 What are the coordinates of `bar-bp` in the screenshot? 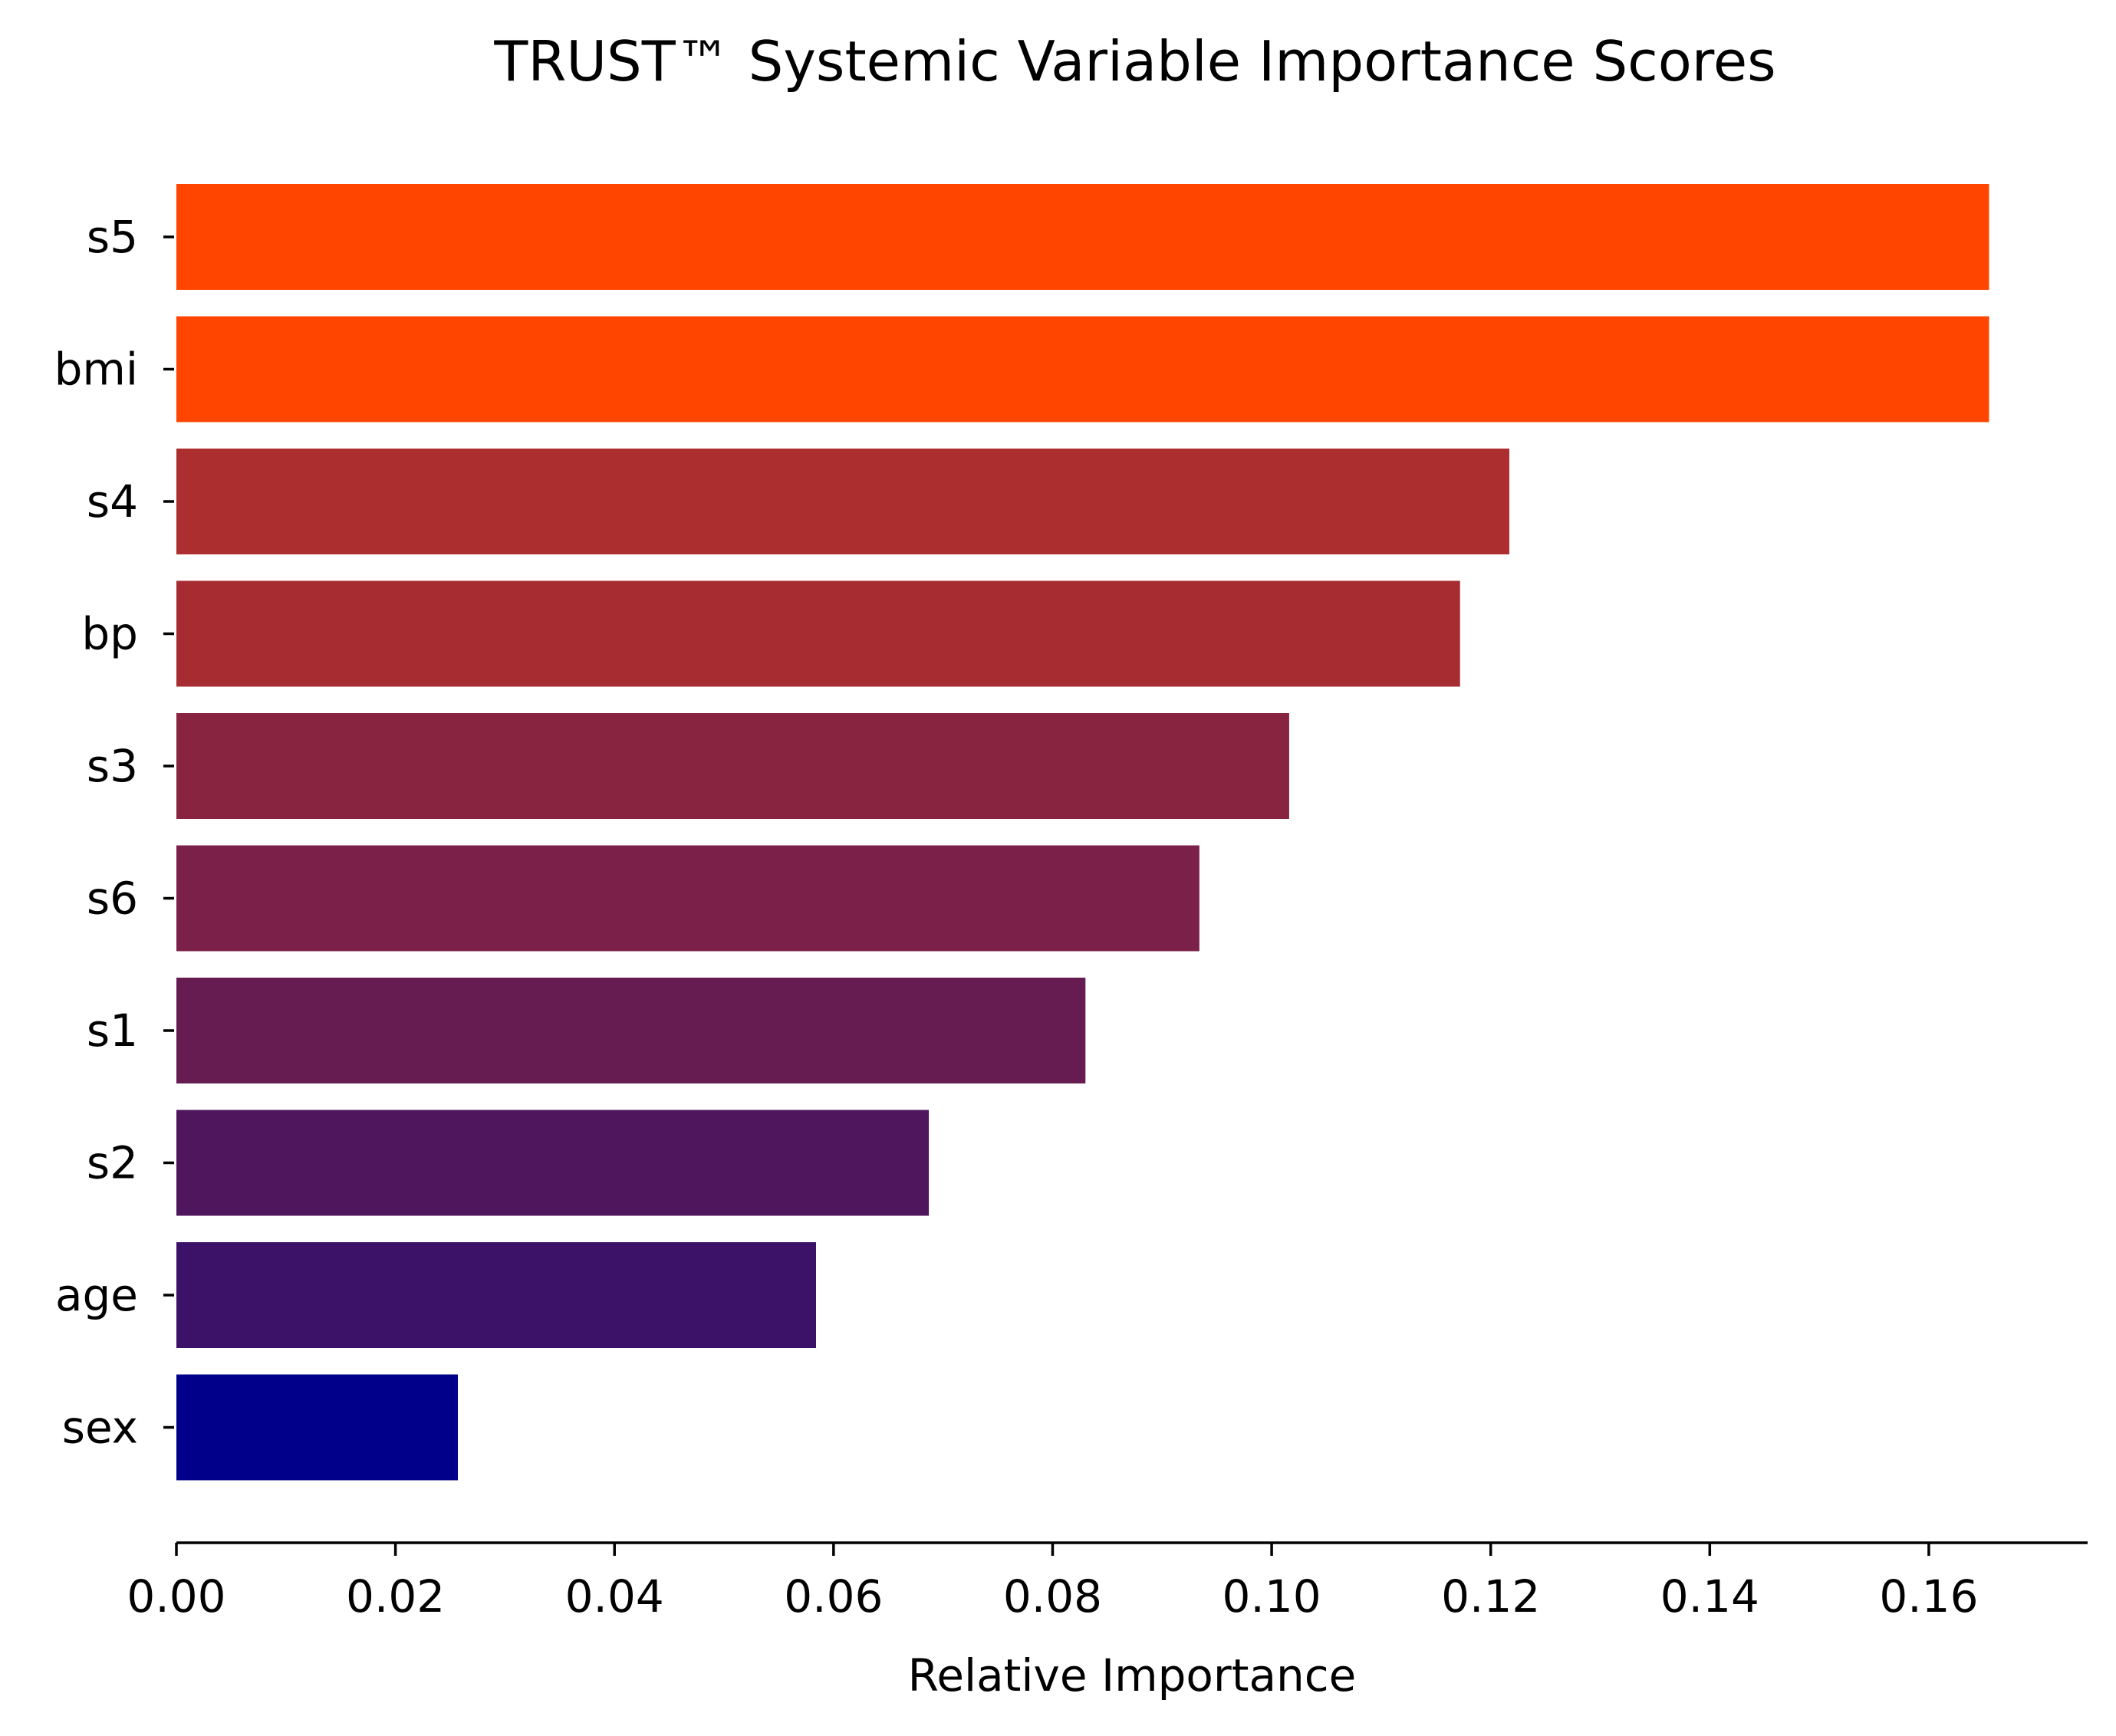 It's located at (818, 634).